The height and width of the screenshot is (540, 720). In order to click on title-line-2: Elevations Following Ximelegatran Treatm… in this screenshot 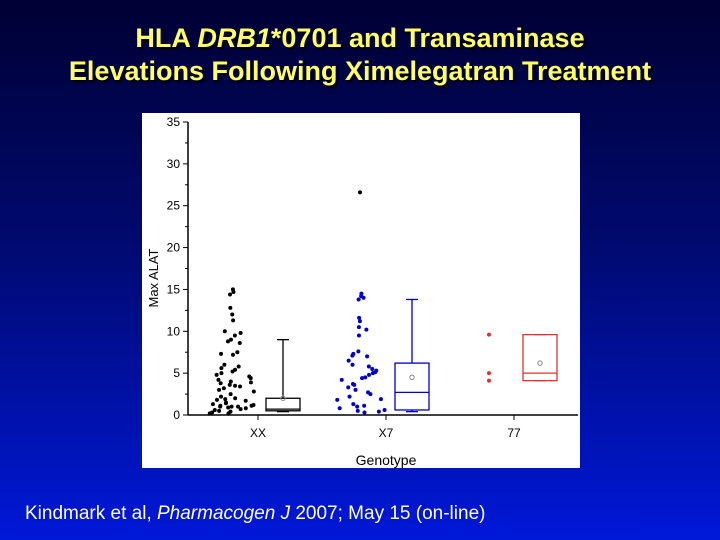, I will do `click(360, 71)`.